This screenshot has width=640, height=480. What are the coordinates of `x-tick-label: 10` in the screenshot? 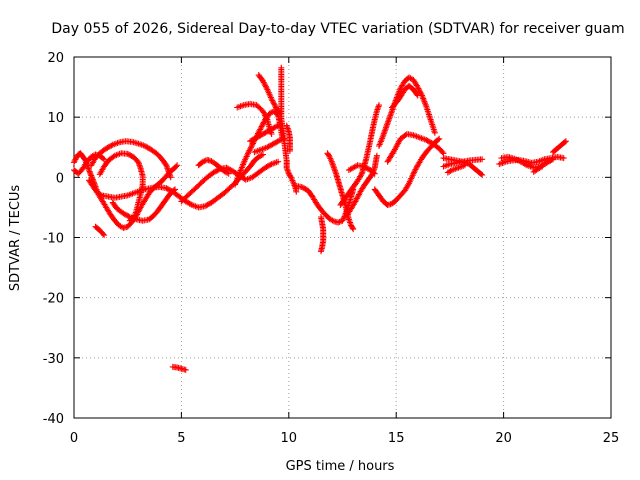 It's located at (289, 438).